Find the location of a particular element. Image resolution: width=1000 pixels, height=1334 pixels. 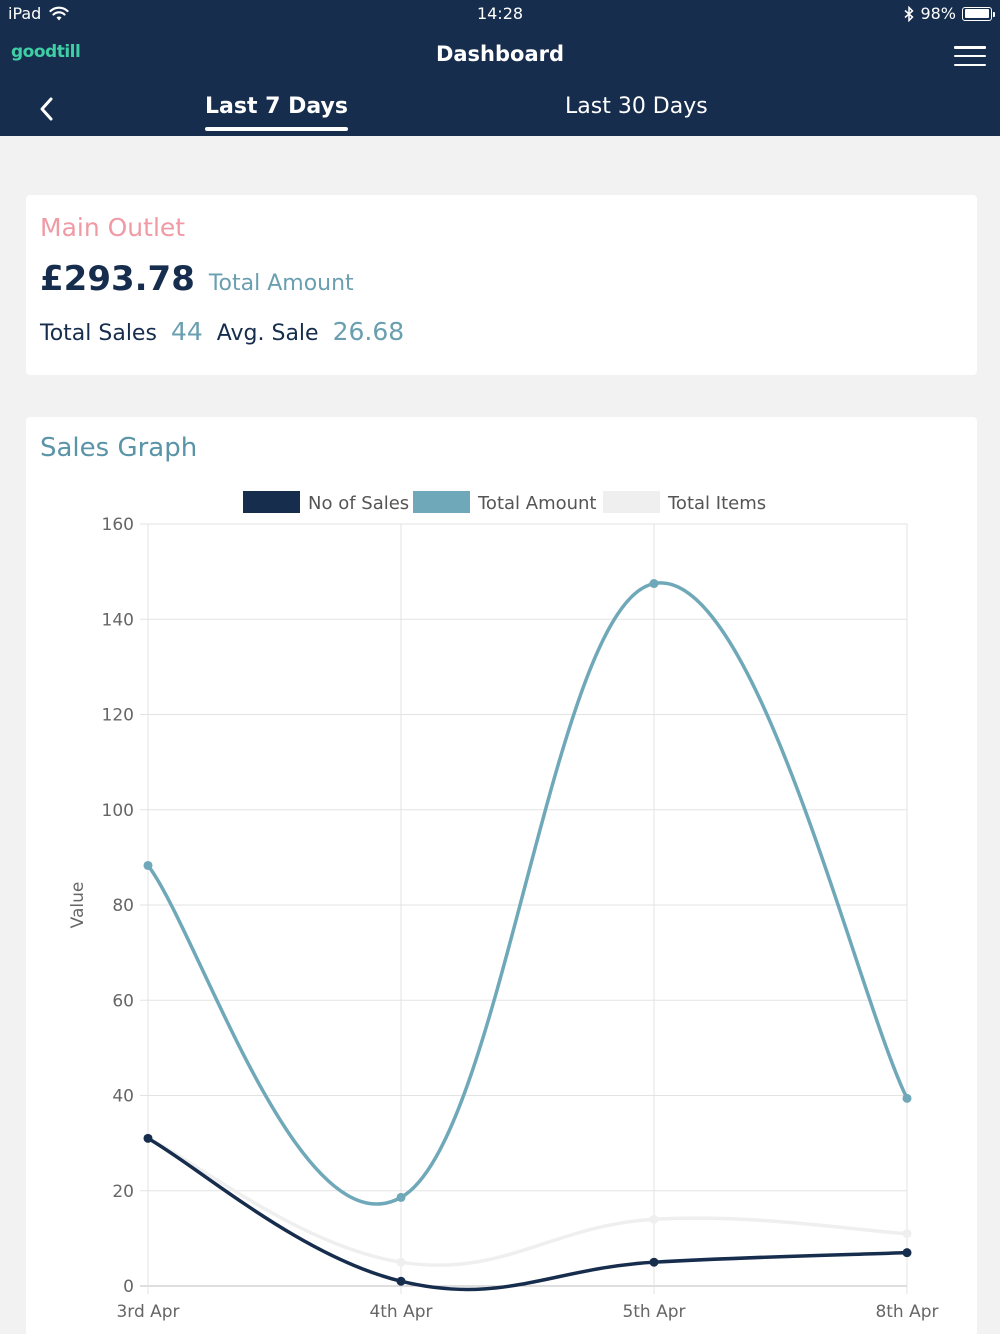

total-sales-label: Total Sales is located at coordinates (98, 333).